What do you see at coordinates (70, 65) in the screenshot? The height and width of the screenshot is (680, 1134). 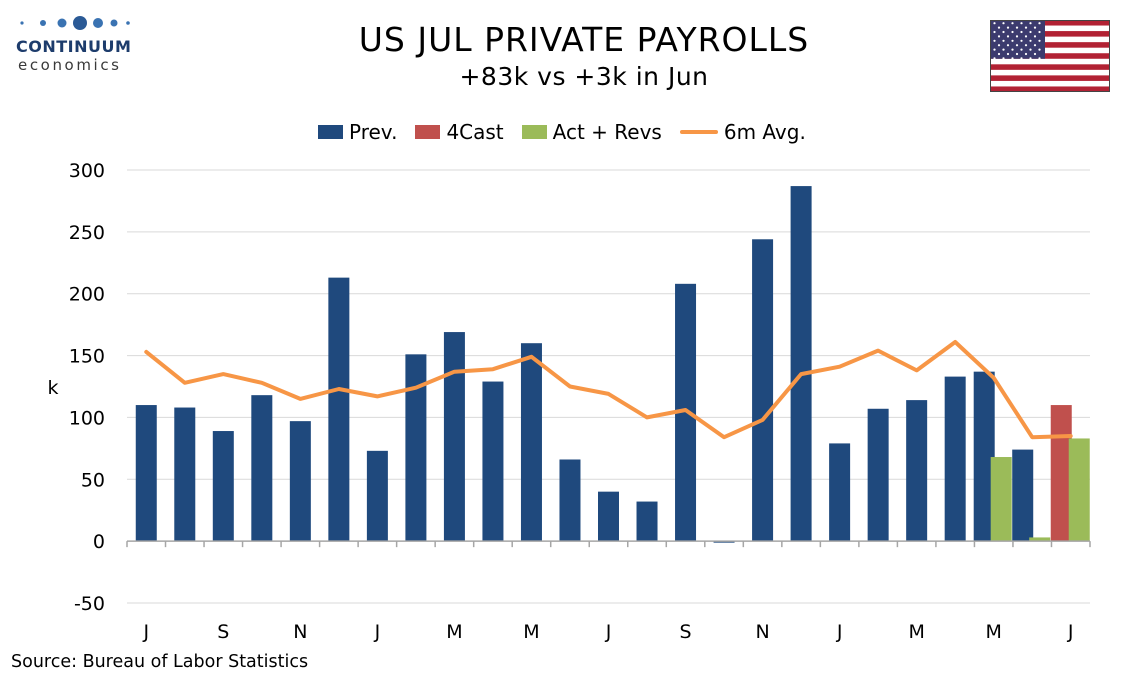 I see `logo-subtitle: economics` at bounding box center [70, 65].